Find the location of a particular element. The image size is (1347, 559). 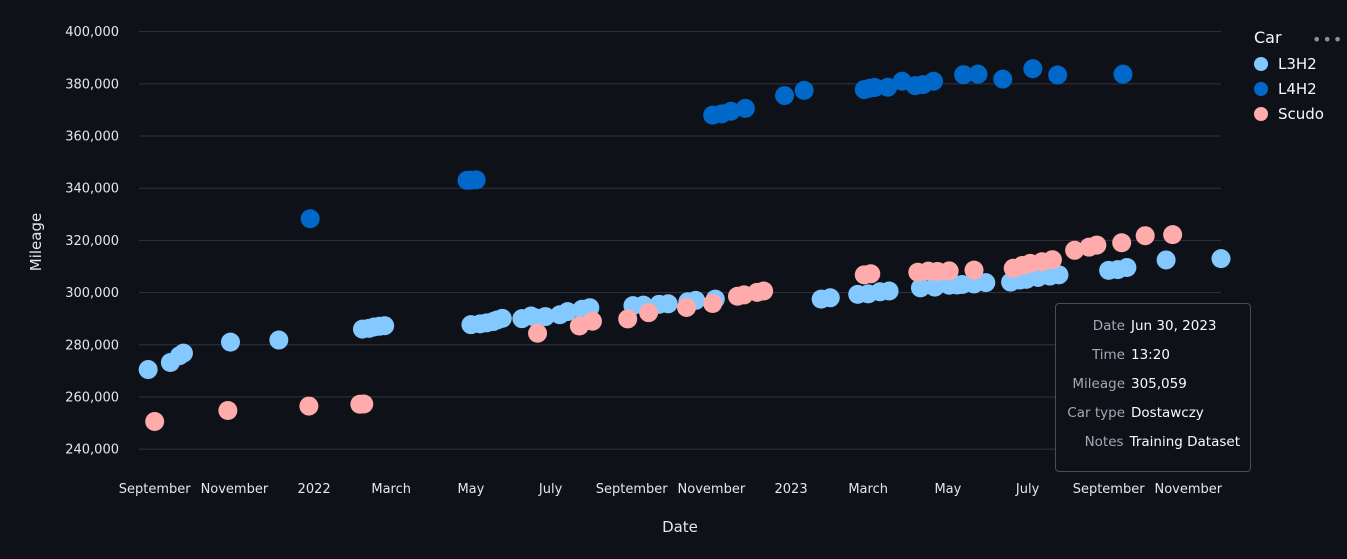

tooltip-row: Notes Training Dataset is located at coordinates (1148, 448).